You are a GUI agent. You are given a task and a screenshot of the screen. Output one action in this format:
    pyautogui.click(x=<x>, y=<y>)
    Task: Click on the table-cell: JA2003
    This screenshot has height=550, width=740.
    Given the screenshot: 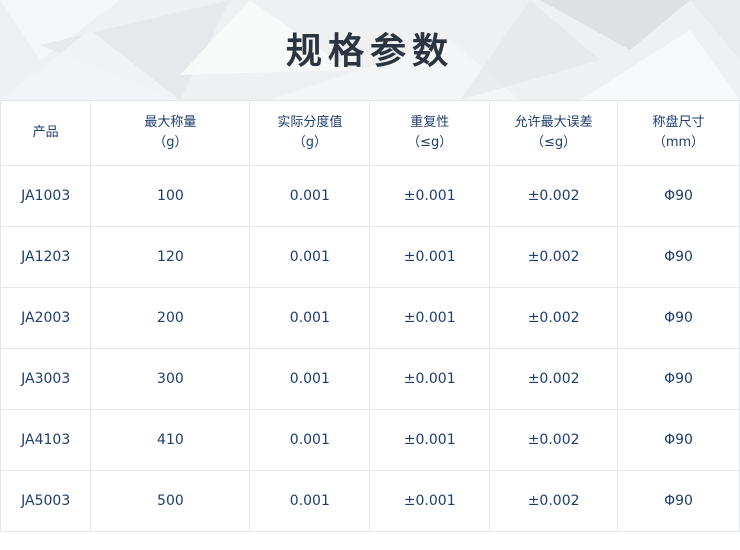 What is the action you would take?
    pyautogui.click(x=46, y=318)
    